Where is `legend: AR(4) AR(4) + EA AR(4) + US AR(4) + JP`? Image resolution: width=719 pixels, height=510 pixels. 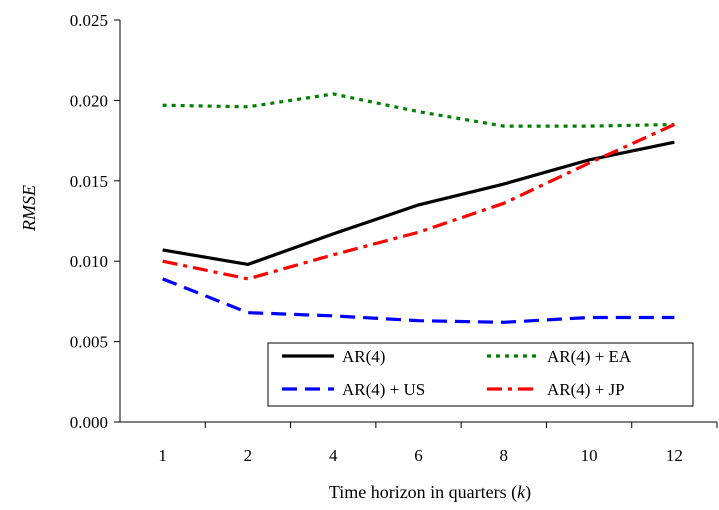
legend: AR(4) AR(4) + EA AR(4) + US AR(4) + JP is located at coordinates (480, 374).